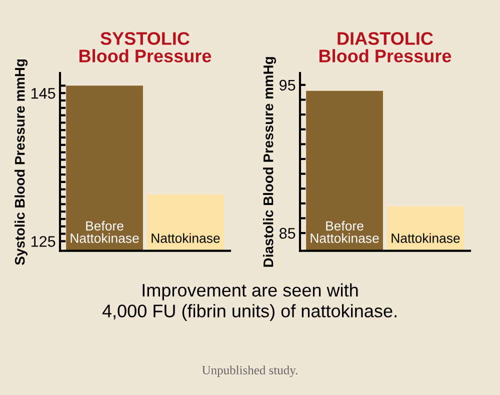 This screenshot has height=395, width=500. What do you see at coordinates (44, 241) in the screenshot?
I see `y-tick-label: 125` at bounding box center [44, 241].